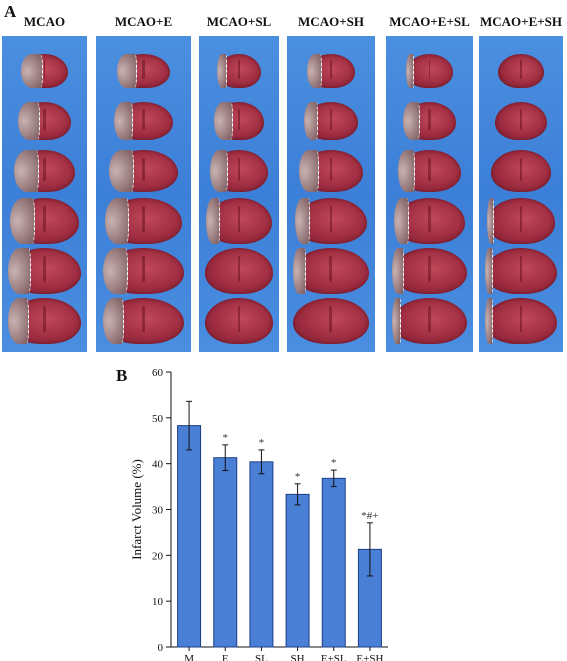 This screenshot has height=661, width=567. What do you see at coordinates (158, 602) in the screenshot?
I see `y-tick-label: 10` at bounding box center [158, 602].